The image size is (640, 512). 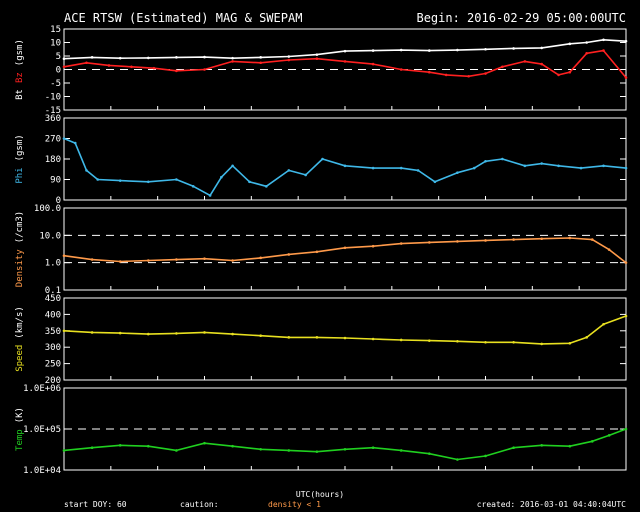 What do you see at coordinates (294, 504) in the screenshot?
I see `density-caution: density < 1` at bounding box center [294, 504].